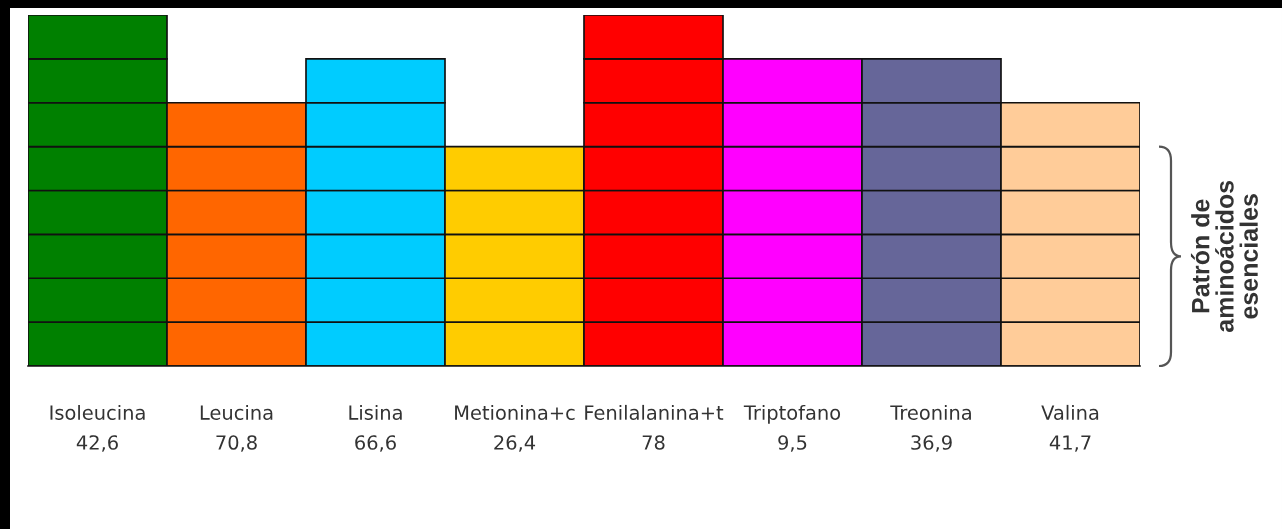  I want to click on x-tick-label: Triptofano 9,5, so click(792, 428).